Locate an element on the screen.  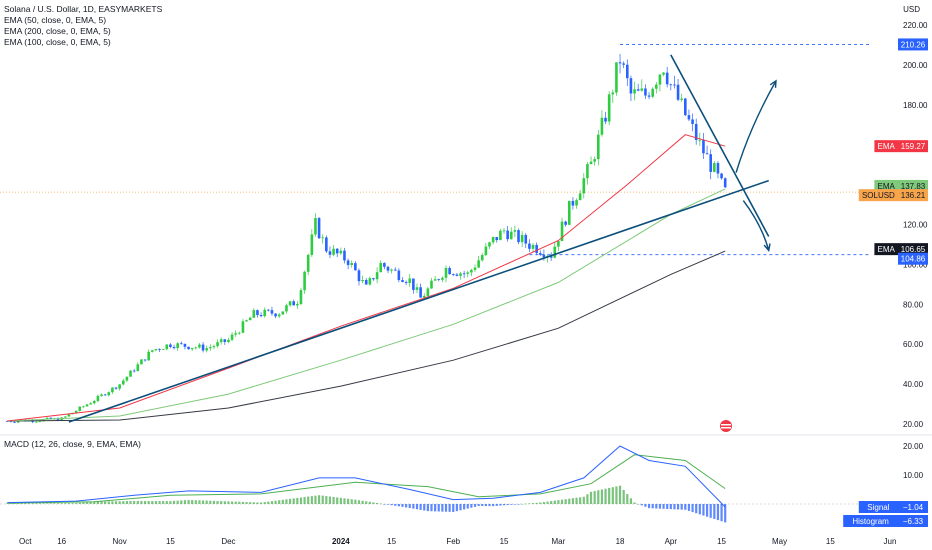
chart-title: Solana / U.S. Dollar, 1D, EASYMARKETS is located at coordinates (83, 9).